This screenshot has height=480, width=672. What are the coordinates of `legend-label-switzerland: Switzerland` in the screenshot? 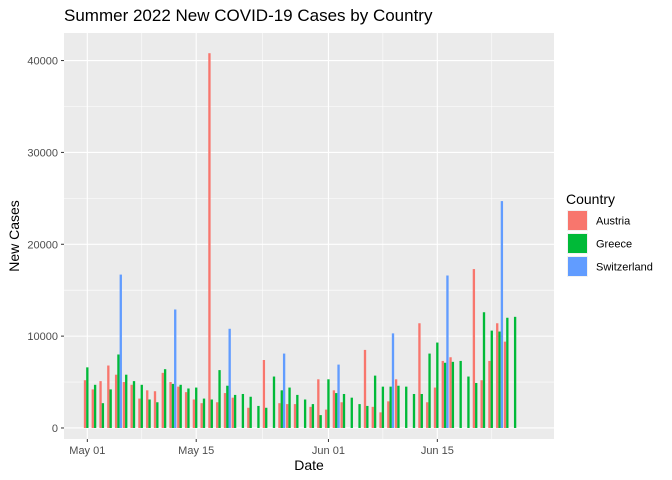 It's located at (624, 268).